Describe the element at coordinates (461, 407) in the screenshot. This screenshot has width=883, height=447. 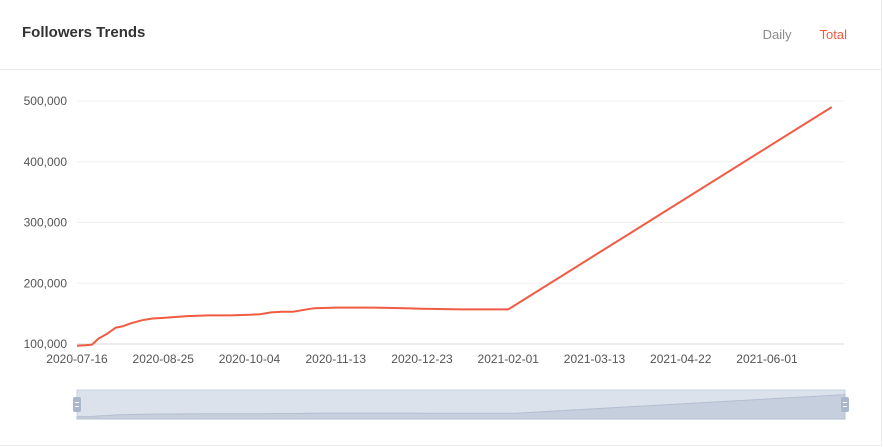
I see `zoom-slider-preview` at that location.